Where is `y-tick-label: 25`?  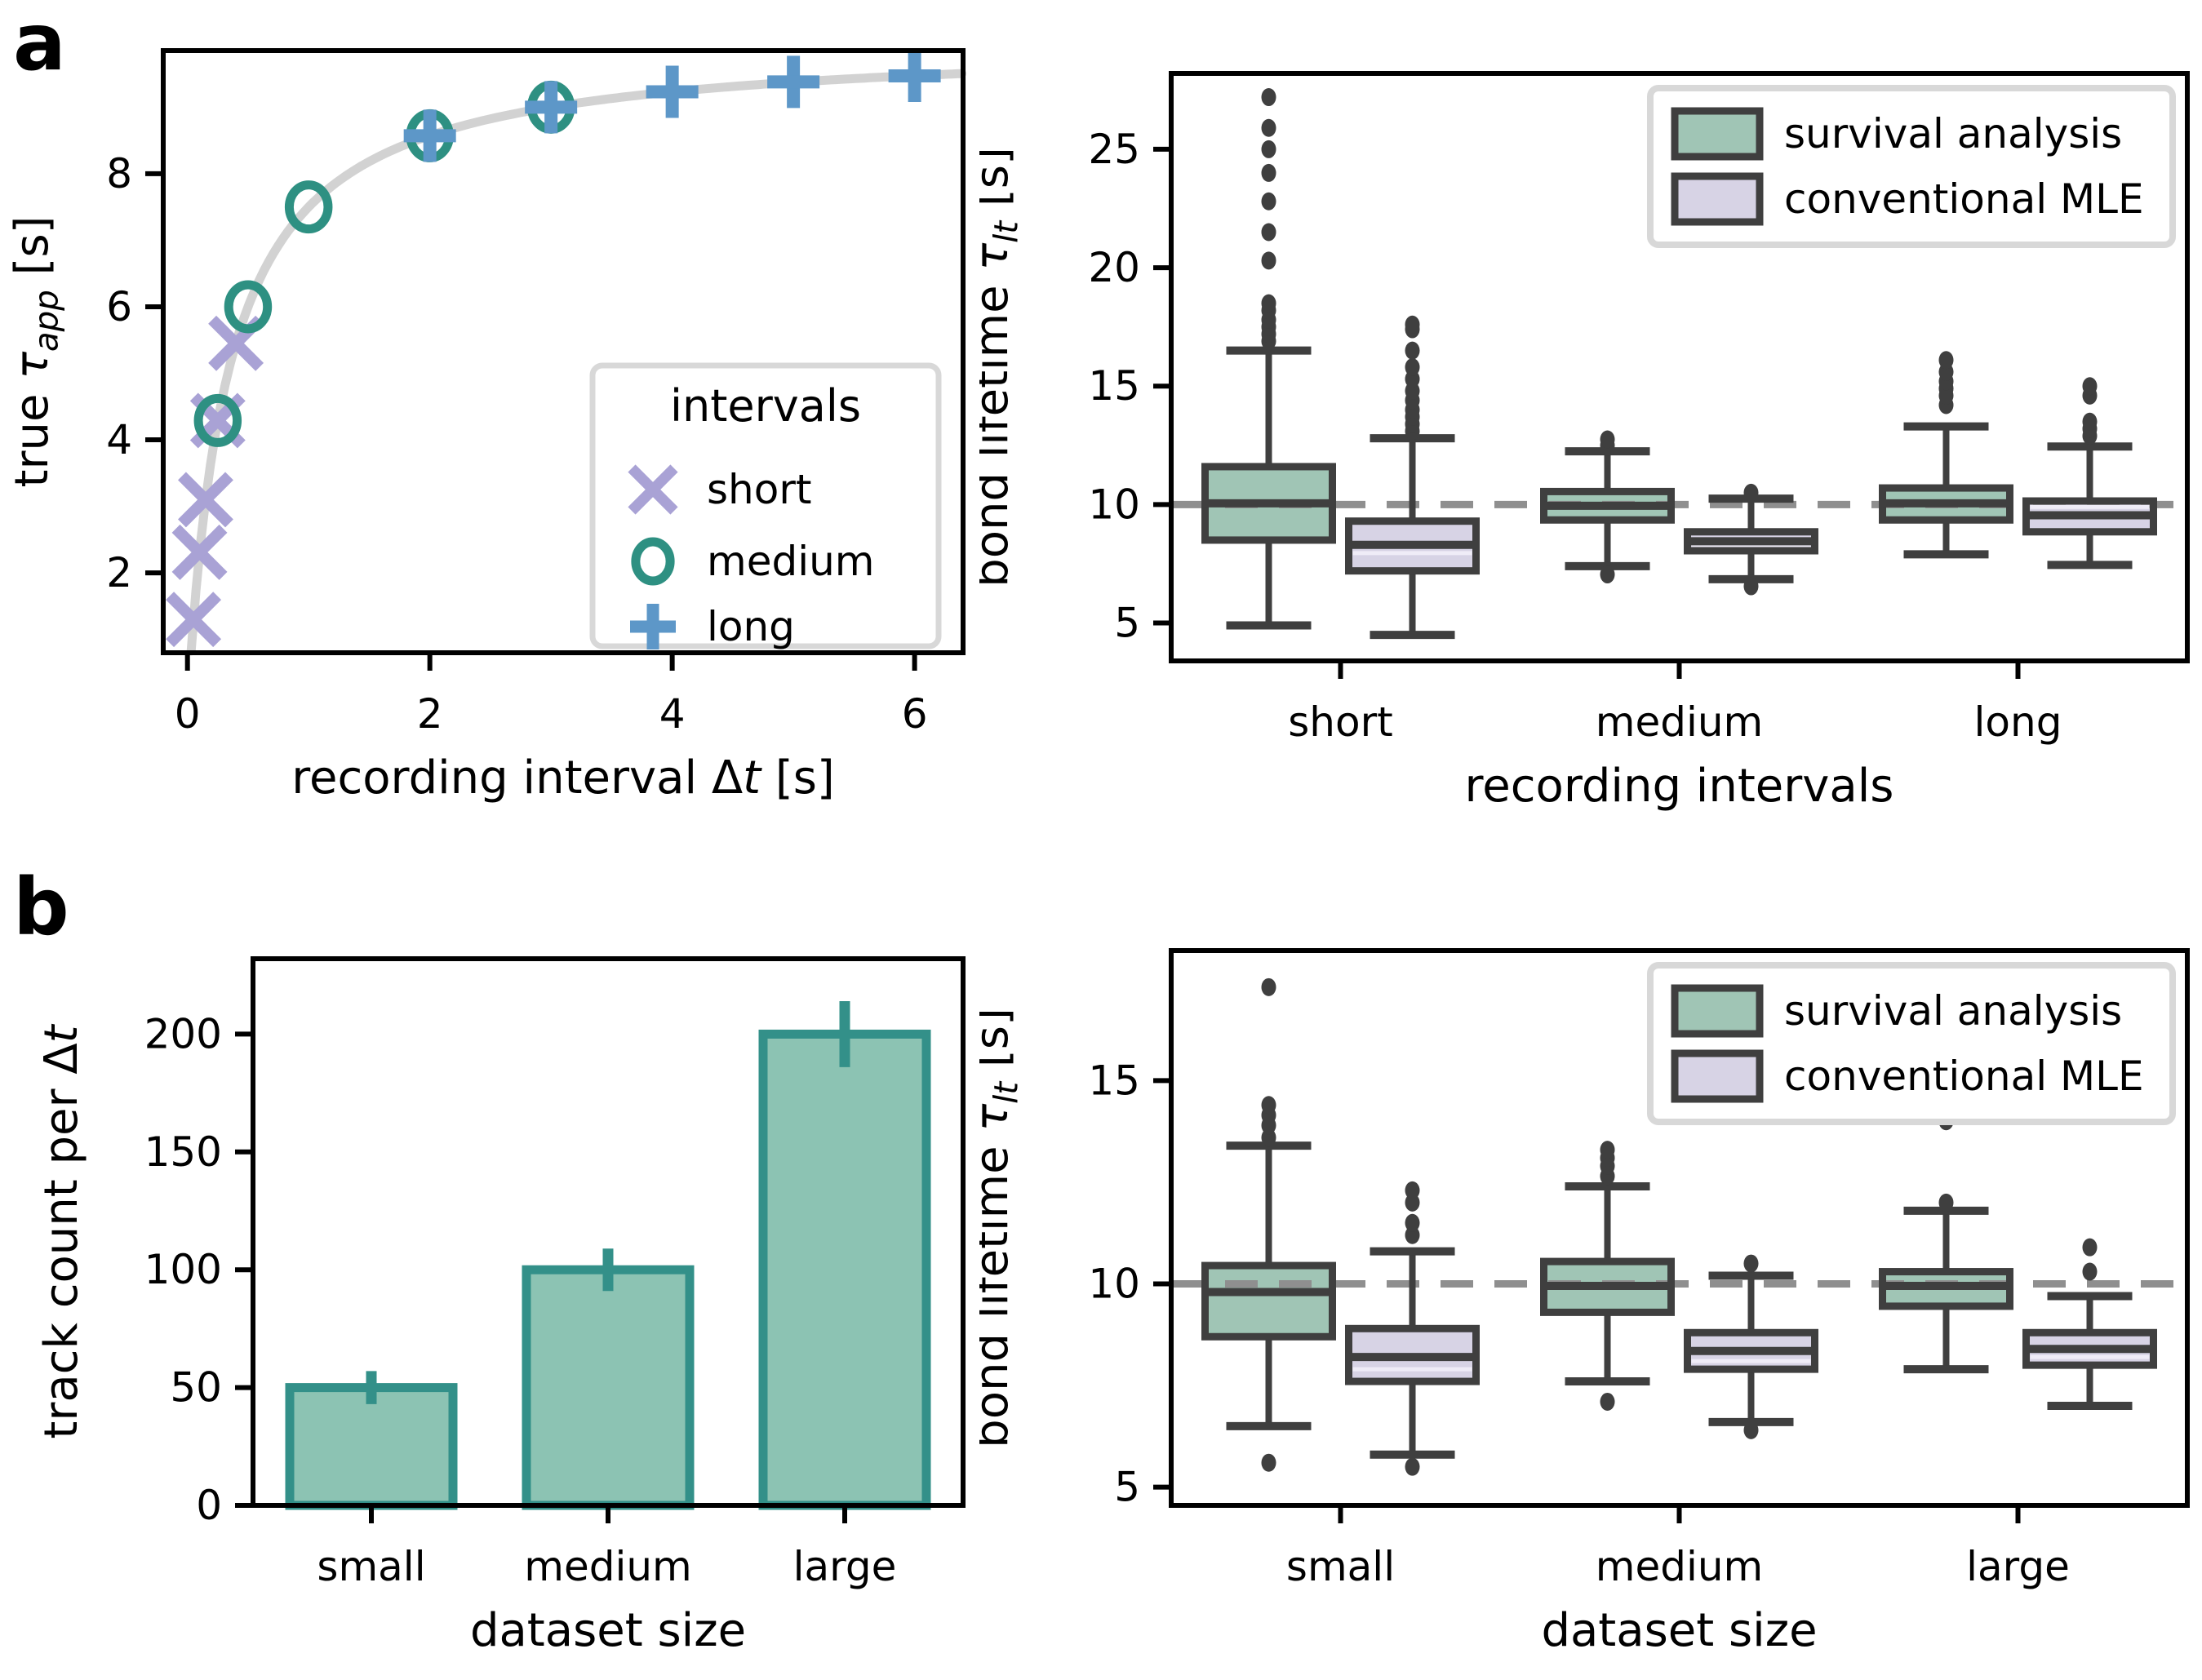
y-tick-label: 25 is located at coordinates (1114, 149).